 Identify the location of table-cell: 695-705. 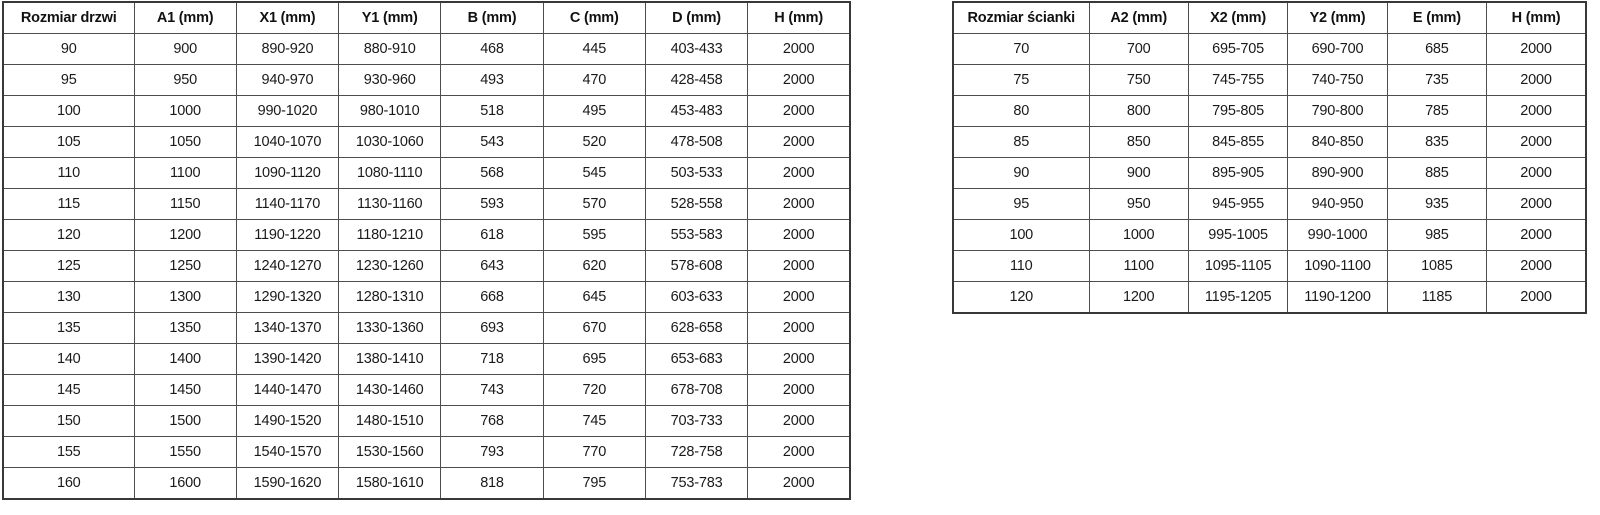
(1238, 49).